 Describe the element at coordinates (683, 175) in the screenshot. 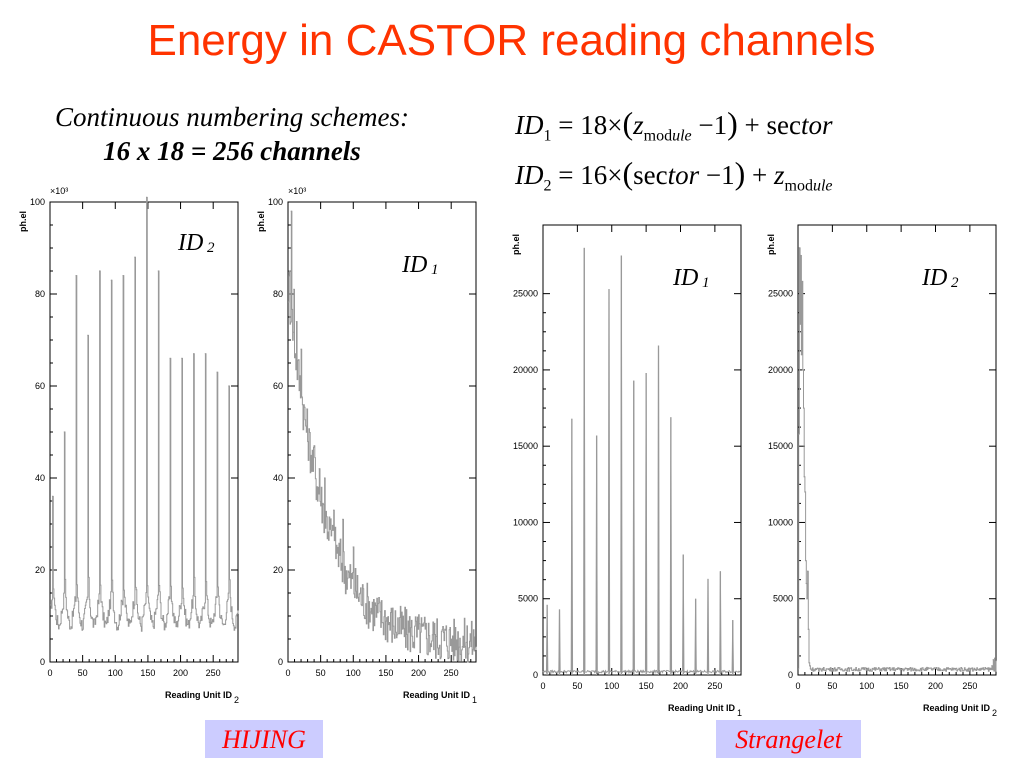

I see `formula-id2-tor: tor` at that location.